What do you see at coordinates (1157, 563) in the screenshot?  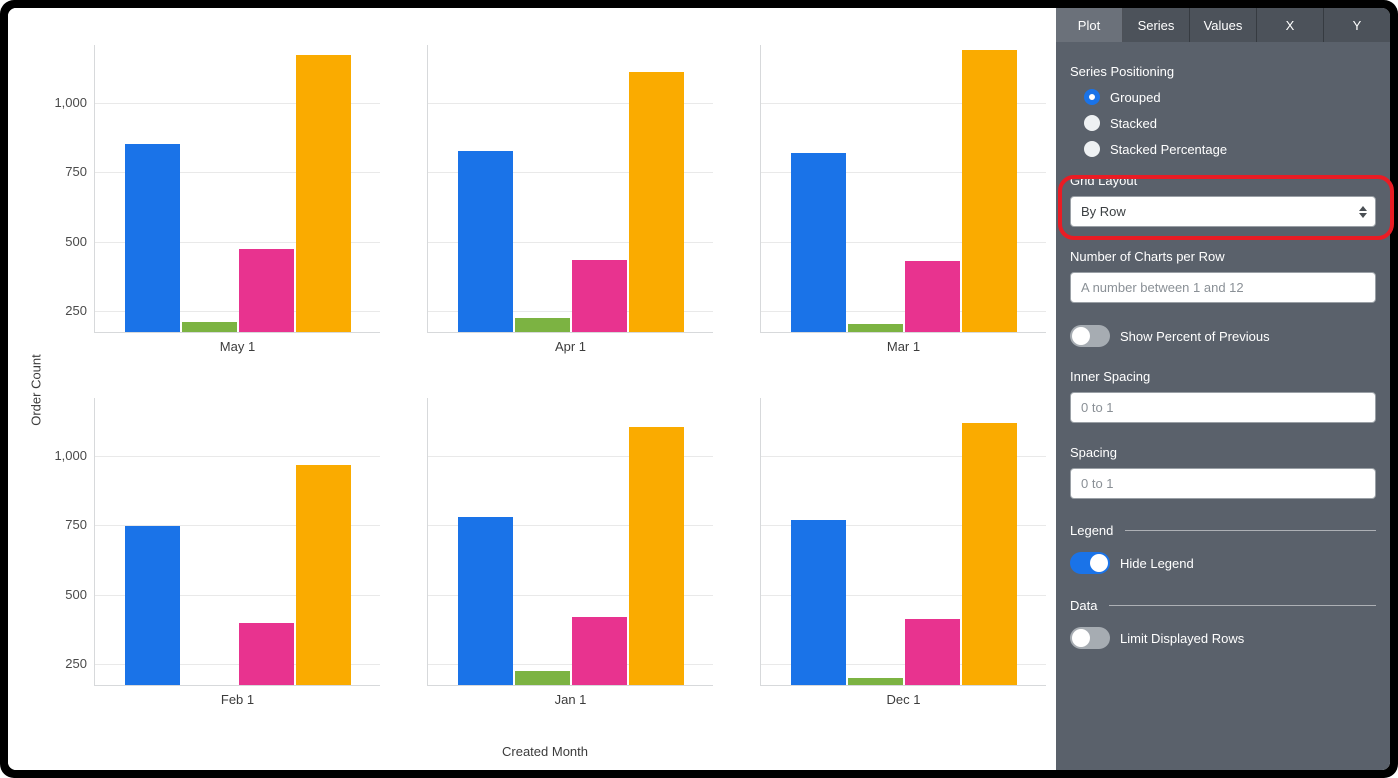 I see `hide-legend-label: Hide Legend` at bounding box center [1157, 563].